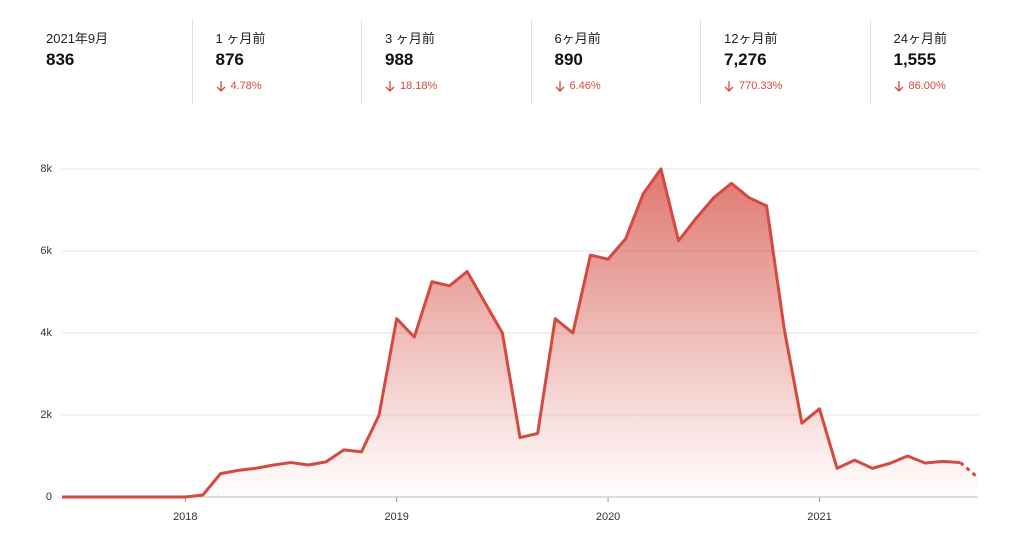  What do you see at coordinates (301, 63) in the screenshot?
I see `stat-item: 1 ヶ月前 876 4.78%` at bounding box center [301, 63].